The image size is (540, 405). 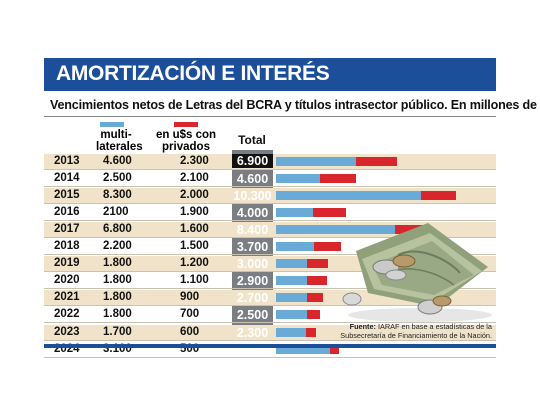 I want to click on legend-multilaterales: multi- laterales, so click(x=119, y=141).